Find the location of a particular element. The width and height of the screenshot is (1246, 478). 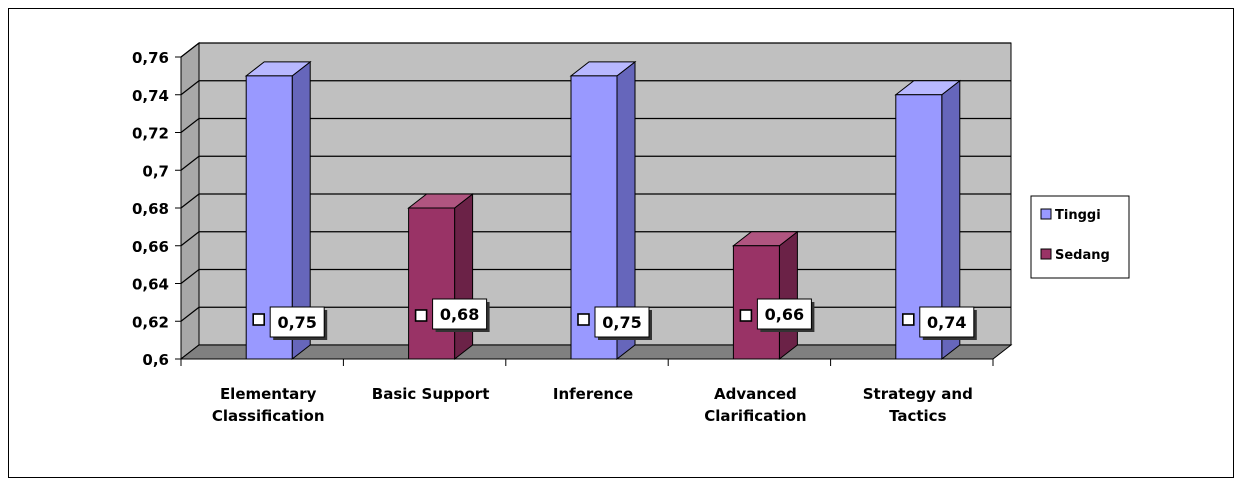

x-category-label: Strategy and is located at coordinates (918, 394).